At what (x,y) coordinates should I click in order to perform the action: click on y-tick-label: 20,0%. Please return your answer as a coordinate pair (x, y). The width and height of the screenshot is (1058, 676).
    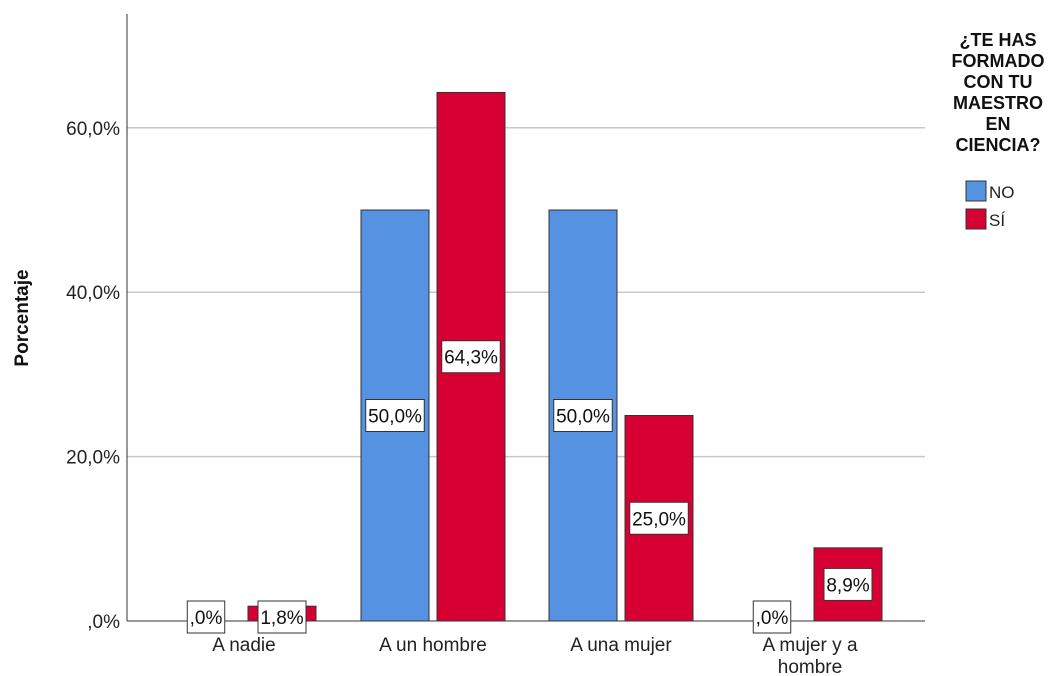
    Looking at the image, I should click on (93, 458).